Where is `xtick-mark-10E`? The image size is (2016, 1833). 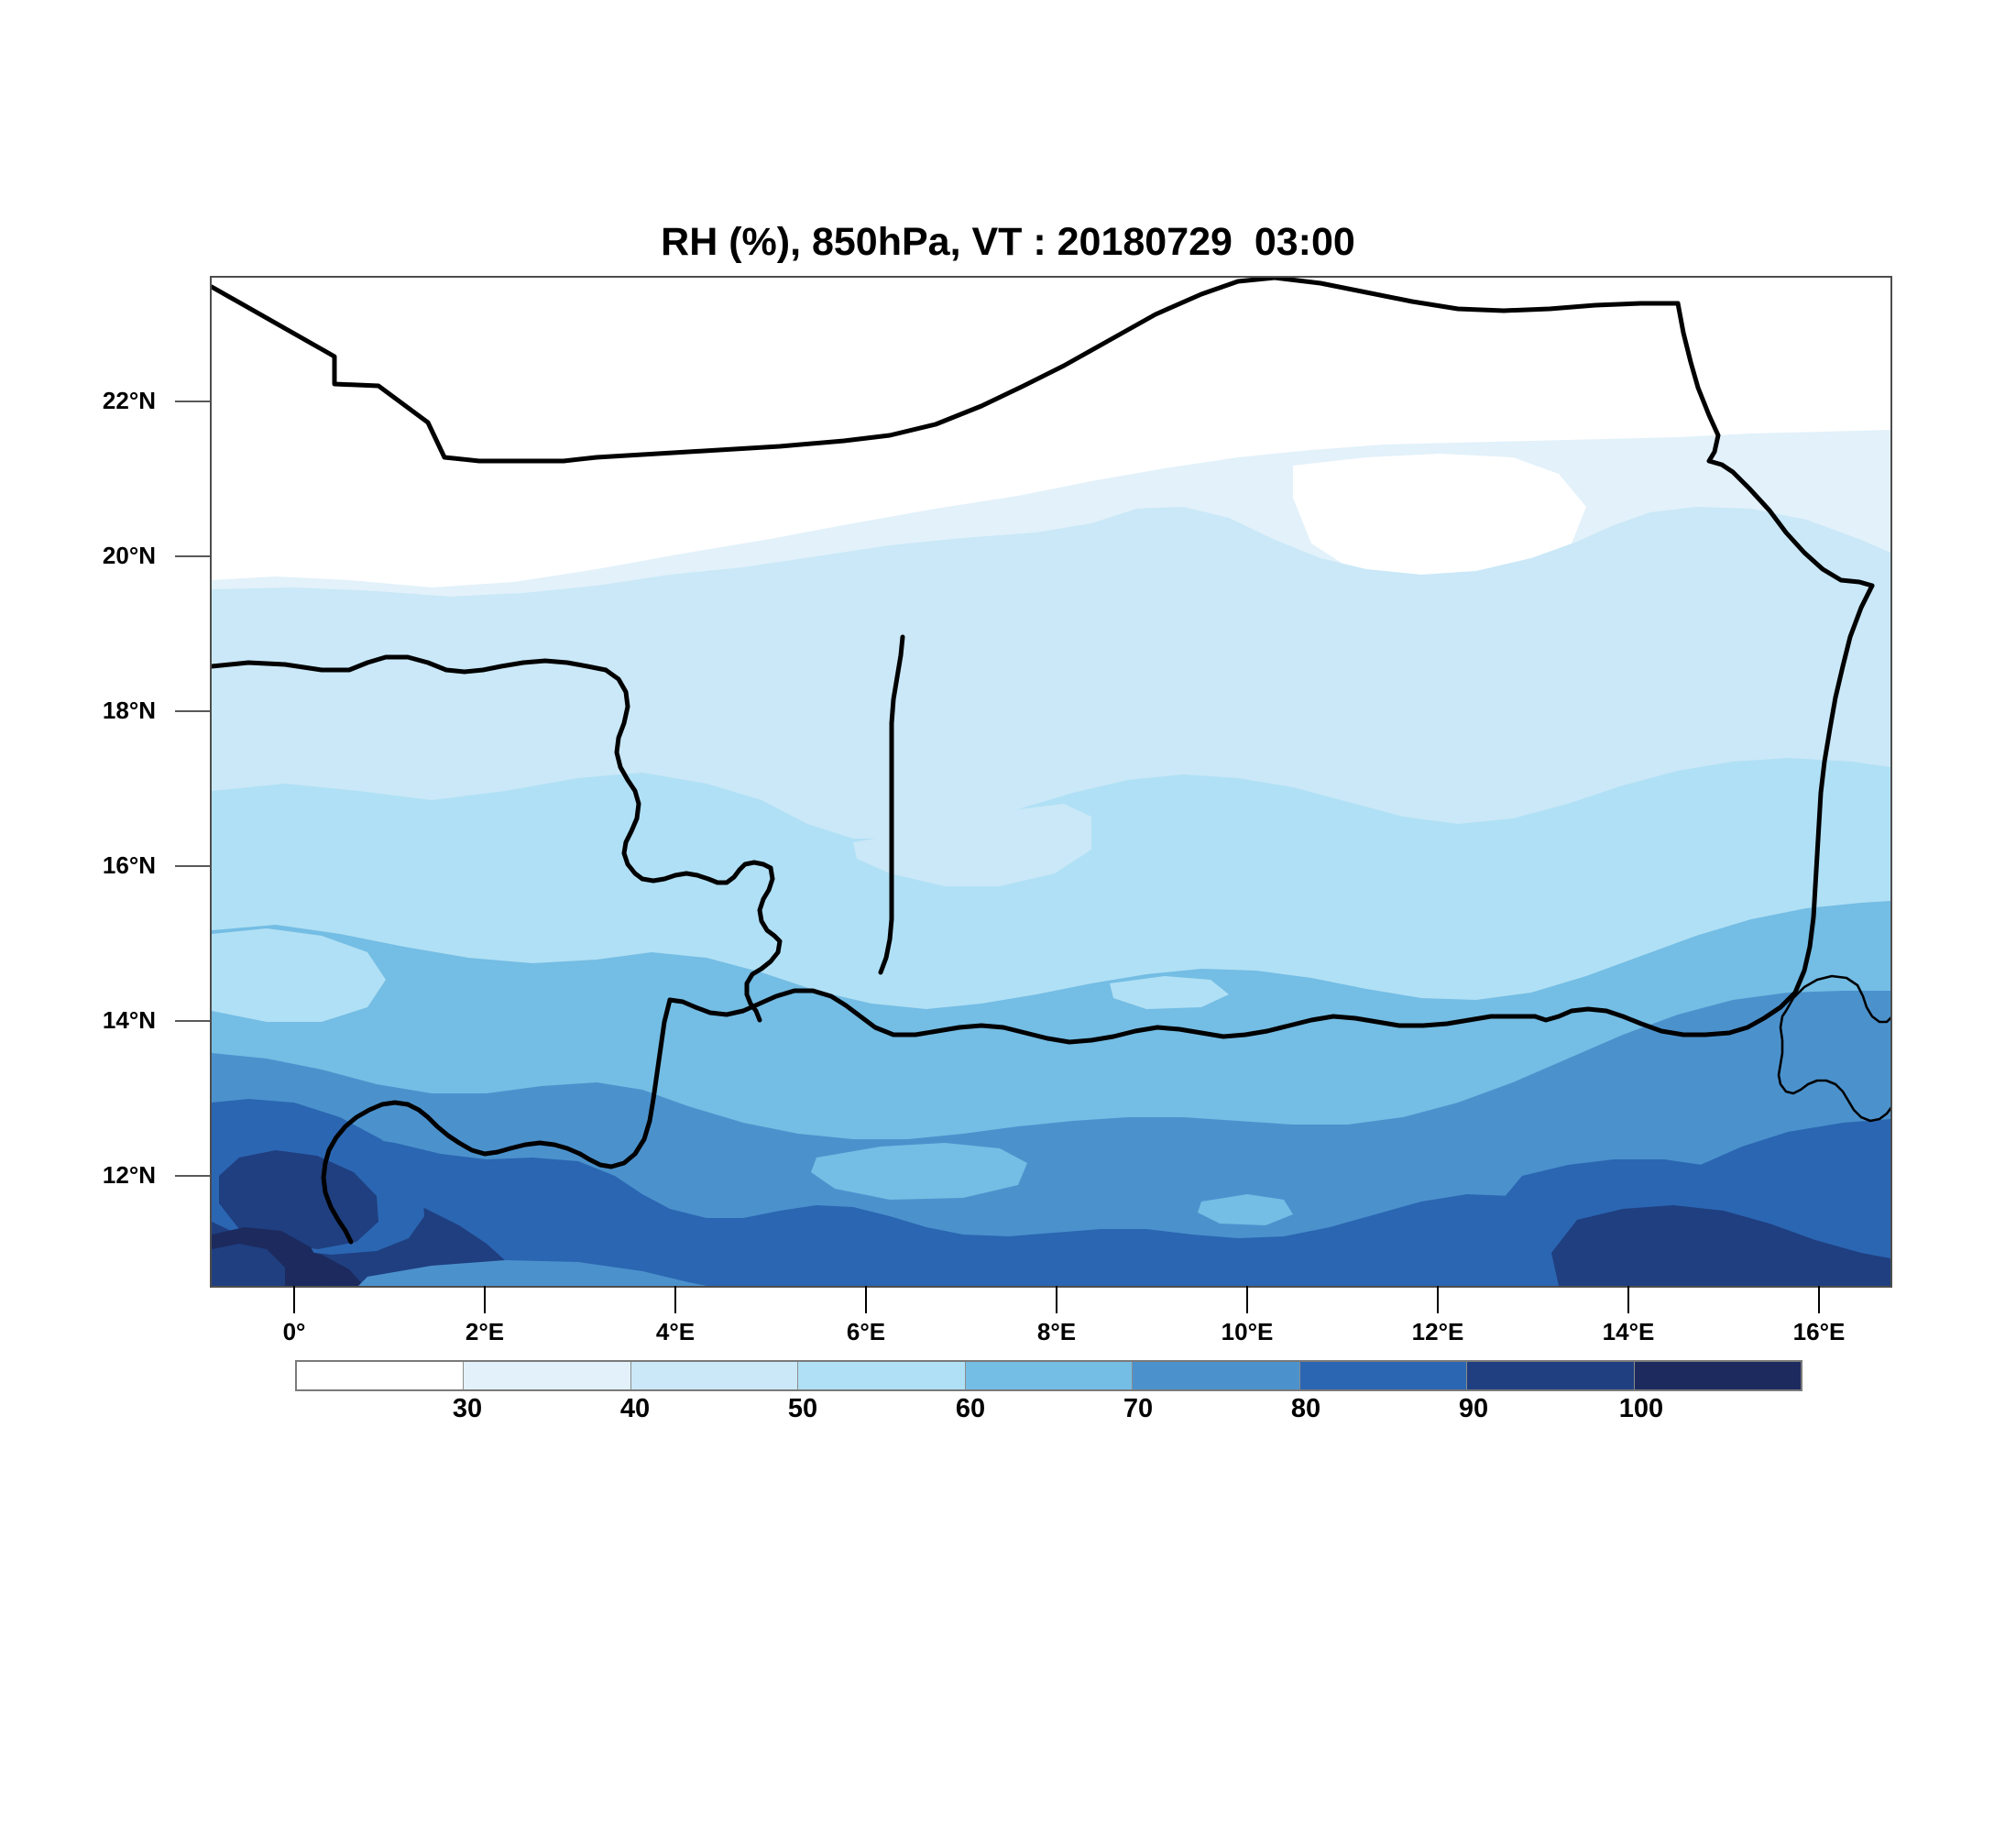
xtick-mark-10E is located at coordinates (1247, 1299).